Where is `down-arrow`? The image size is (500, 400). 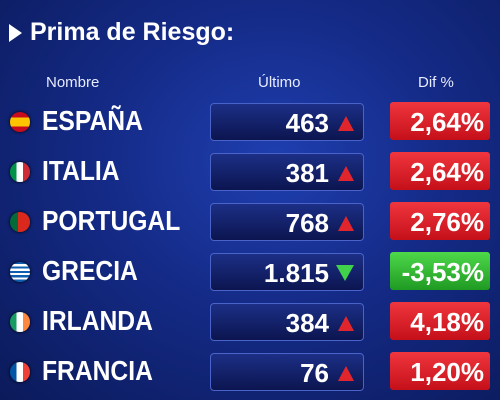
down-arrow is located at coordinates (345, 273).